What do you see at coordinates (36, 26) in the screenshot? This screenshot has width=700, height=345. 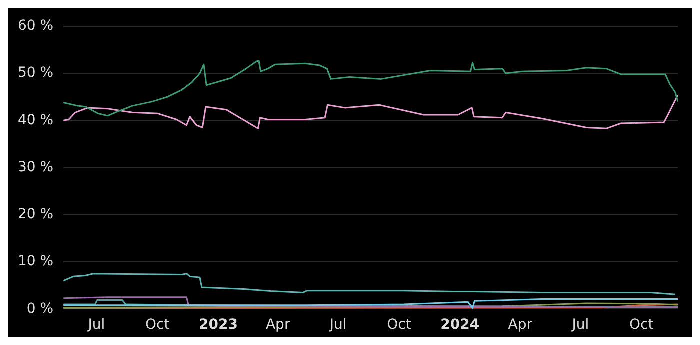 I see `y-tick-label: 60 %` at bounding box center [36, 26].